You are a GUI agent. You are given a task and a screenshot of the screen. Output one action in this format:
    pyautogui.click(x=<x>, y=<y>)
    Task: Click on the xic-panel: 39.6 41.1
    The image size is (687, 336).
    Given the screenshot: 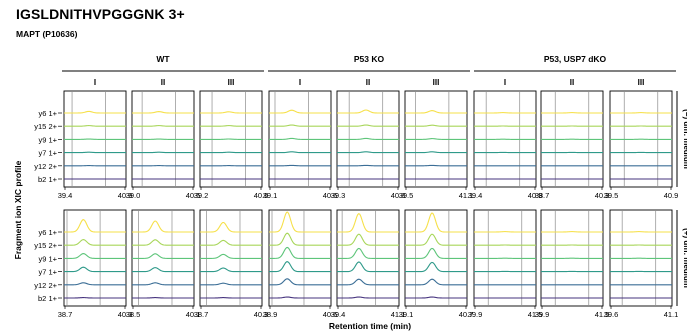 What is the action you would take?
    pyautogui.click(x=641, y=264)
    